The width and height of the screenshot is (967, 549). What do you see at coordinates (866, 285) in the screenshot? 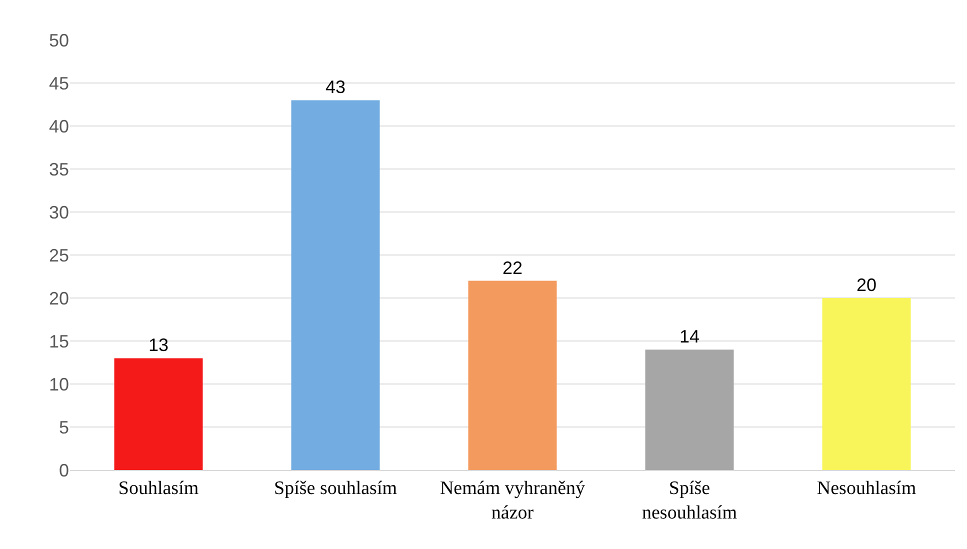
I see `data-label: 20` at bounding box center [866, 285].